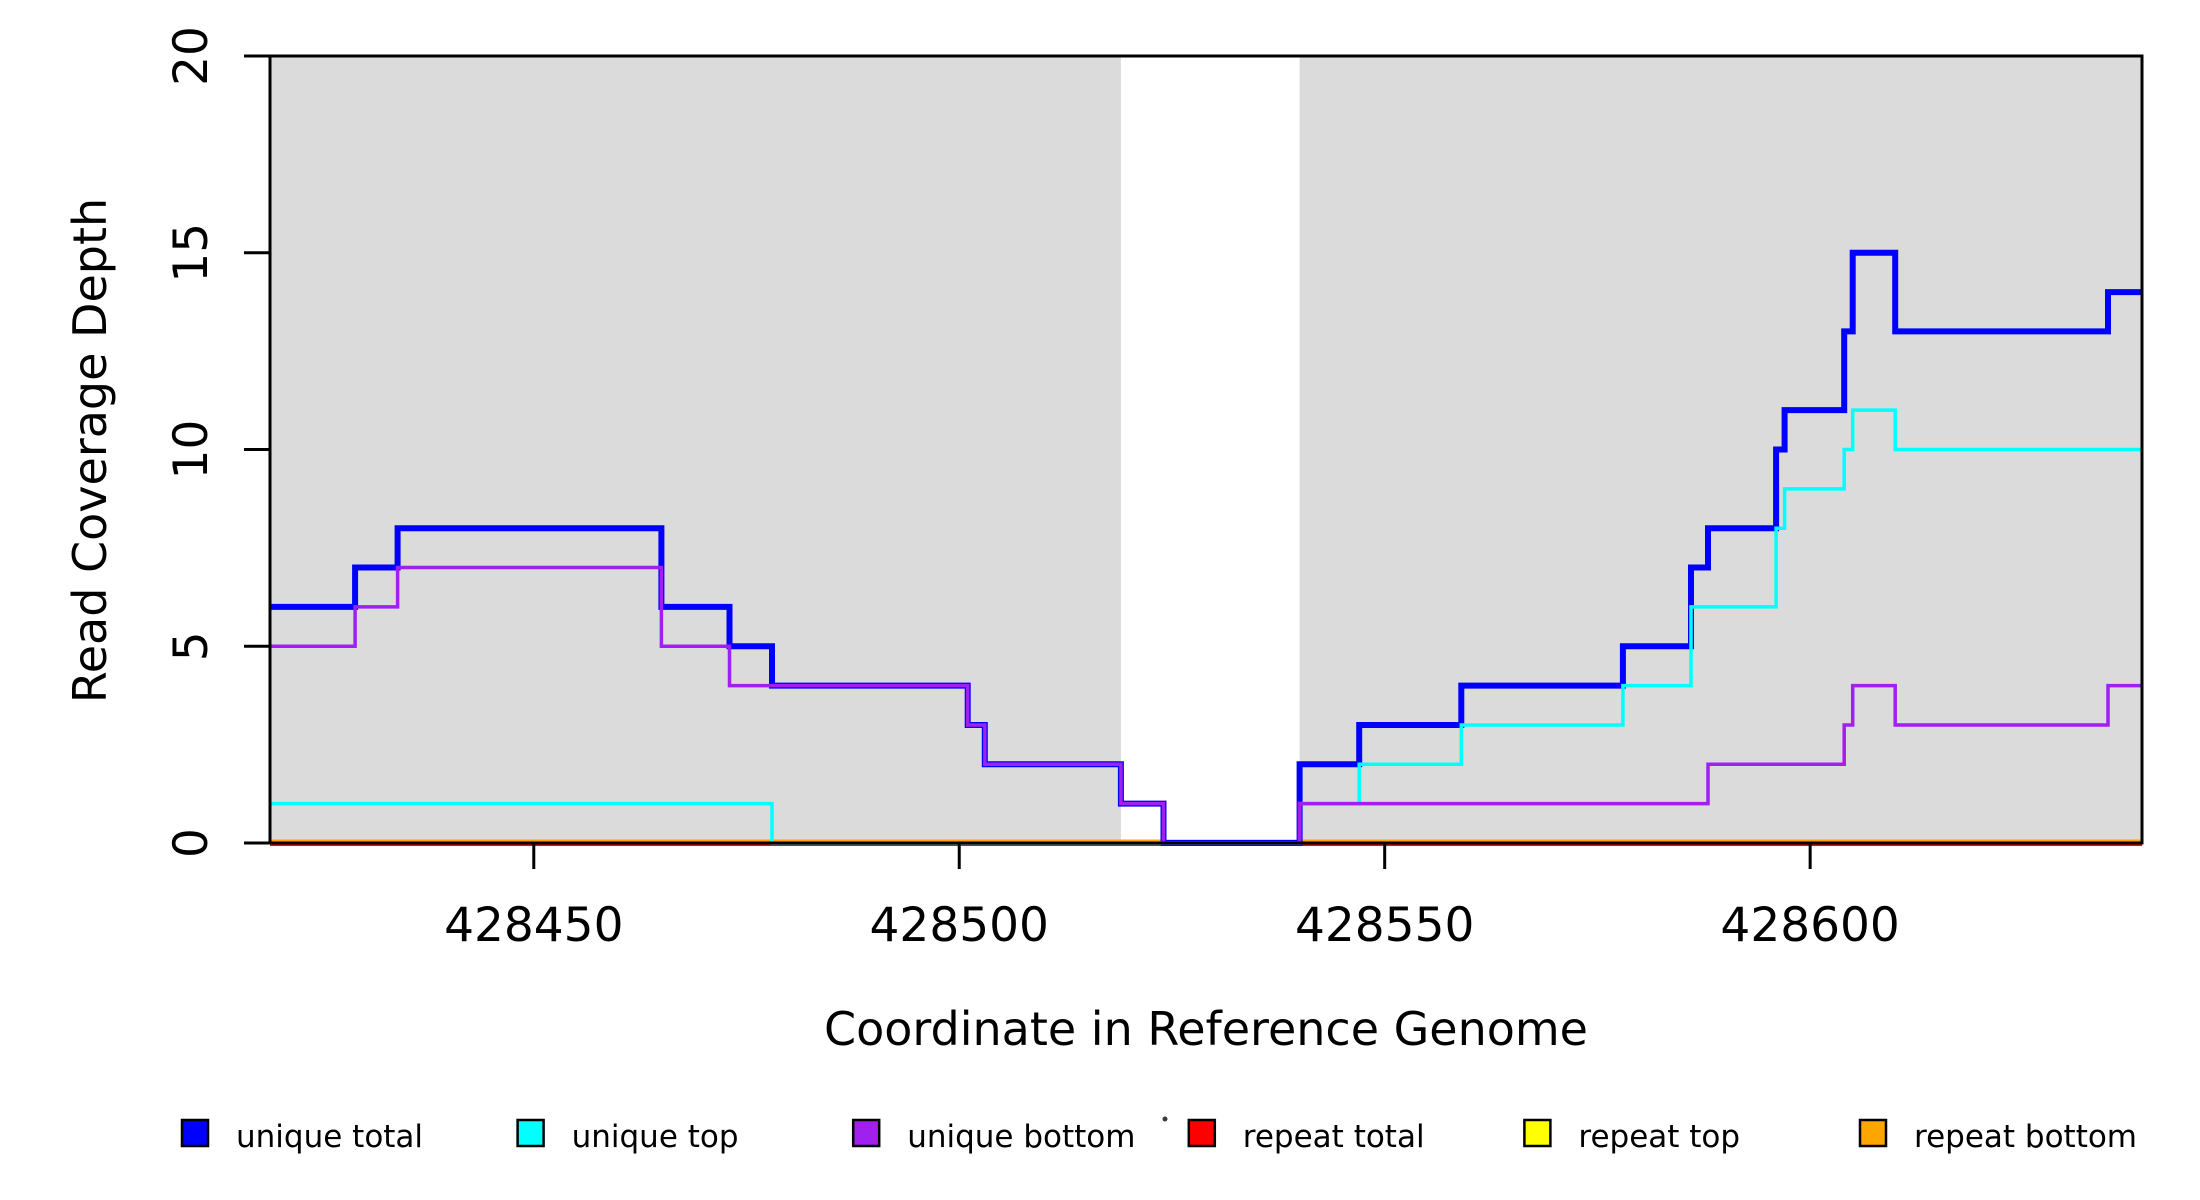 The height and width of the screenshot is (1200, 2200). Describe the element at coordinates (1334, 1137) in the screenshot. I see `legend-label-repeat-total: repeat total` at that location.